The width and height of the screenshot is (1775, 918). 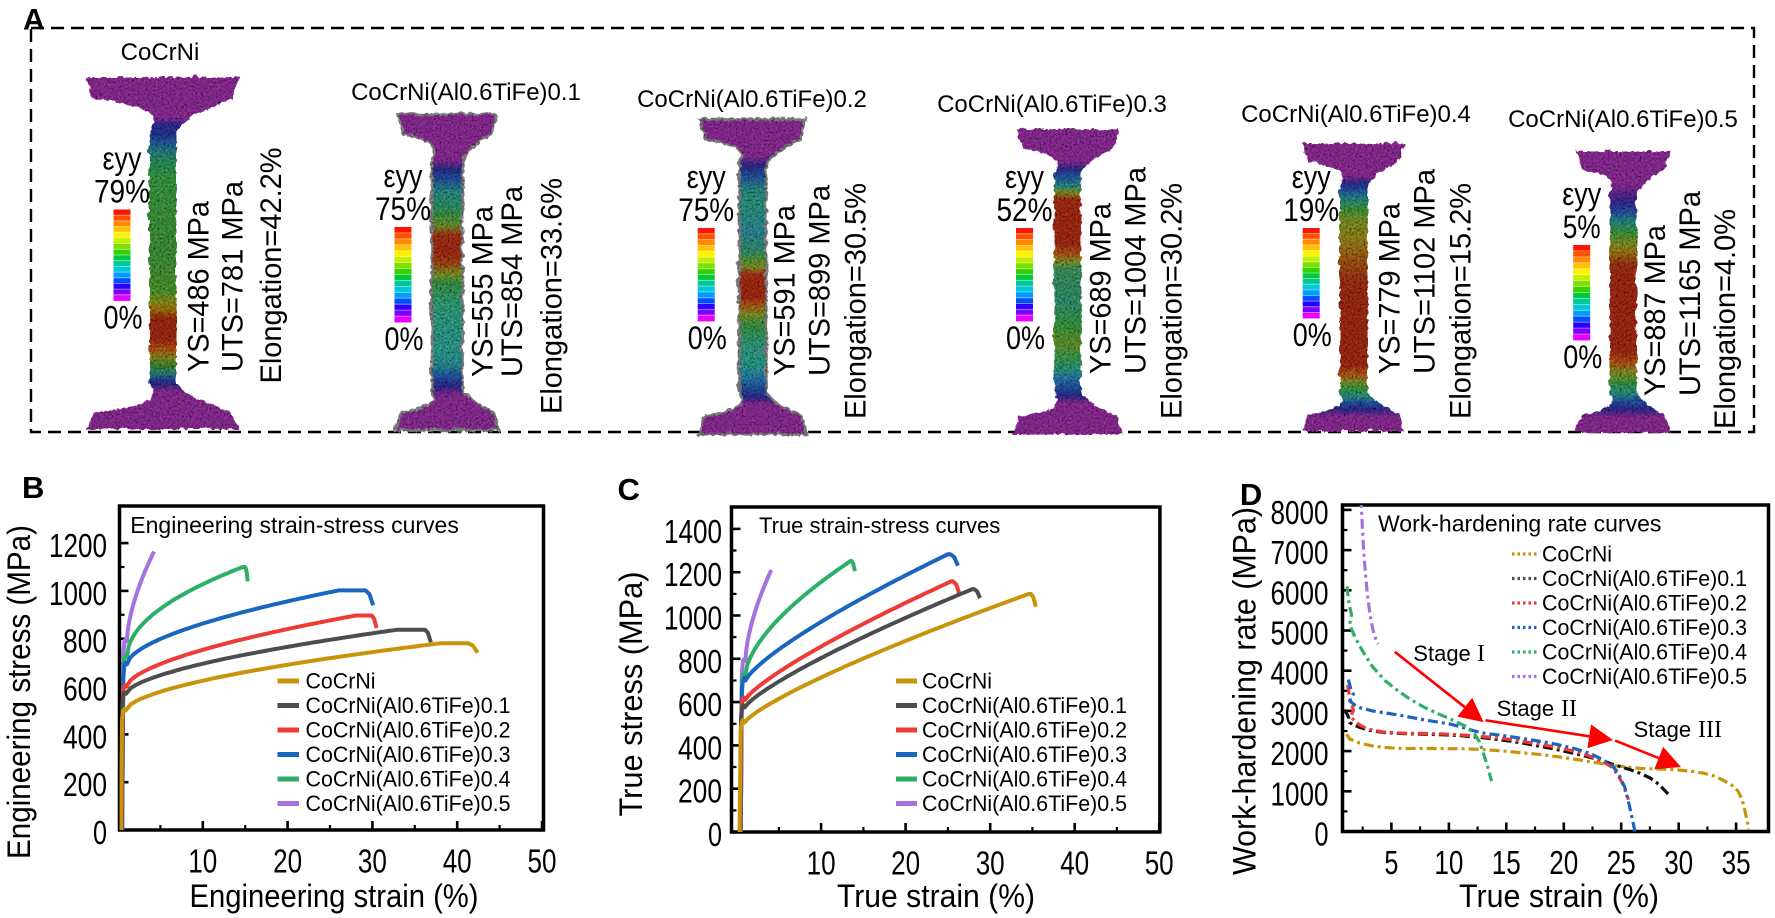 What do you see at coordinates (33, 487) in the screenshot?
I see `svg-text: B` at bounding box center [33, 487].